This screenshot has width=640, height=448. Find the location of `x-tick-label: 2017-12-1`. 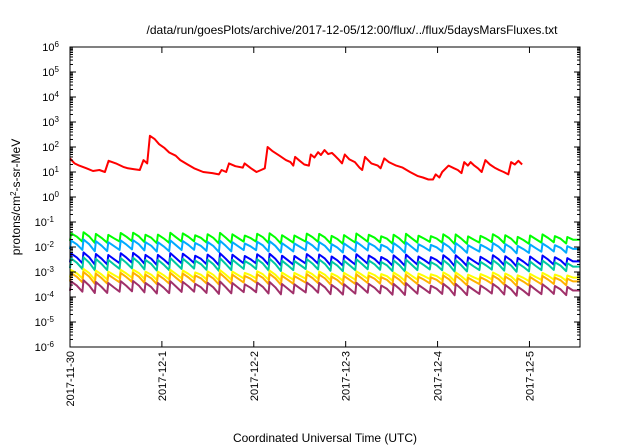

x-tick-label: 2017-12-1 is located at coordinates (163, 376).